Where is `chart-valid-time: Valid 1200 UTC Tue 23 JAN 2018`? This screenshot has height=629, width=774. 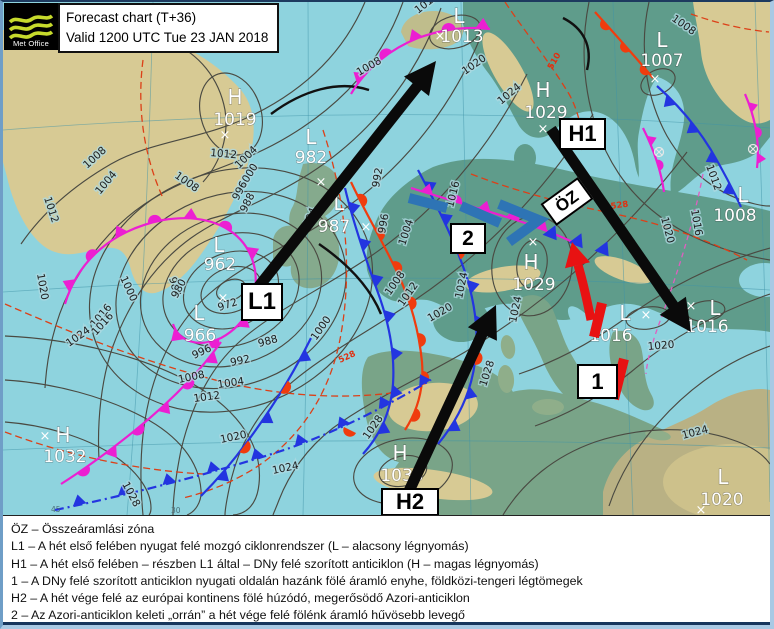
chart-valid-time: Valid 1200 UTC Tue 23 JAN 2018 is located at coordinates (167, 38).